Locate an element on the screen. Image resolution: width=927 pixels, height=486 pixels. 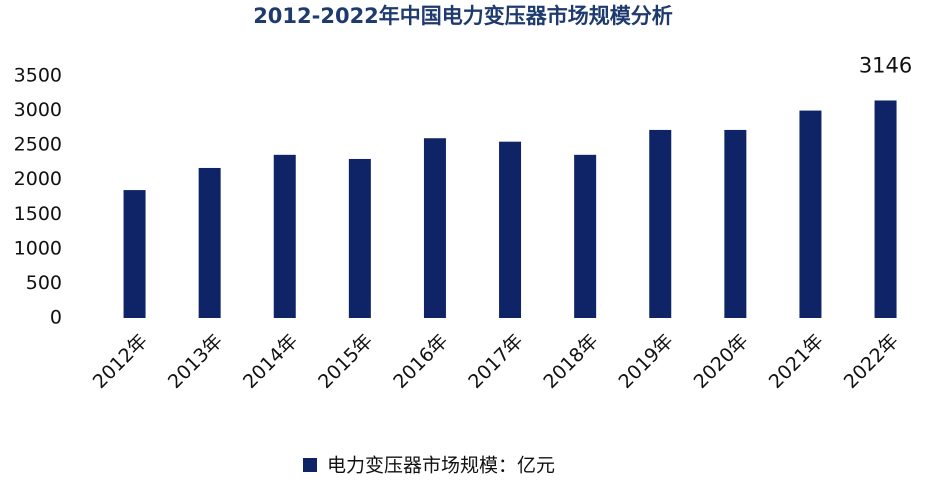
x-tick-label: 2016年 is located at coordinates (420, 361).